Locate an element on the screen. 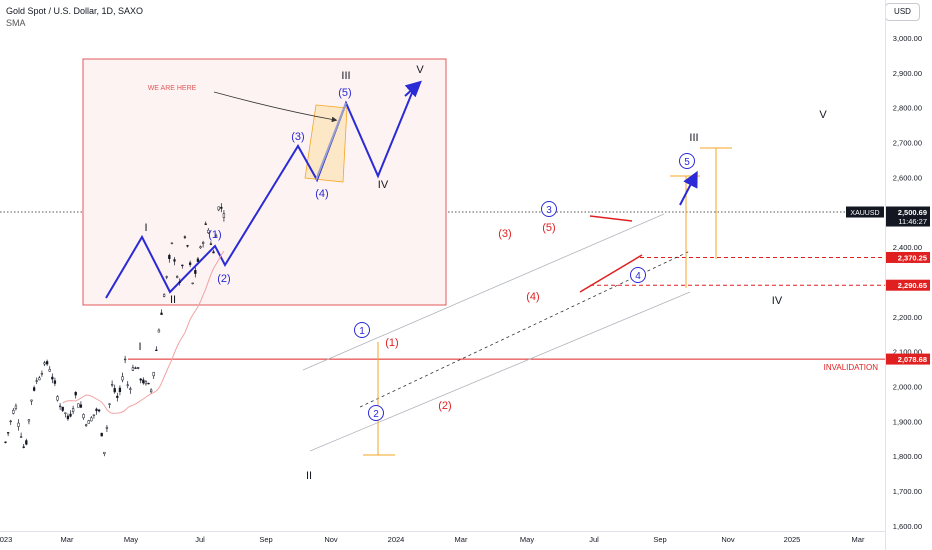  triangle-lower is located at coordinates (611, 273).